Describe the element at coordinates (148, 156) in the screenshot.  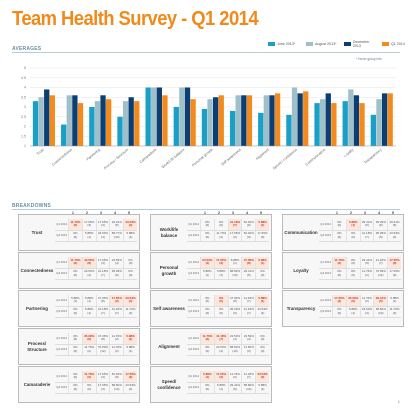
I see `x-tick-label: Camaraderie` at that location.